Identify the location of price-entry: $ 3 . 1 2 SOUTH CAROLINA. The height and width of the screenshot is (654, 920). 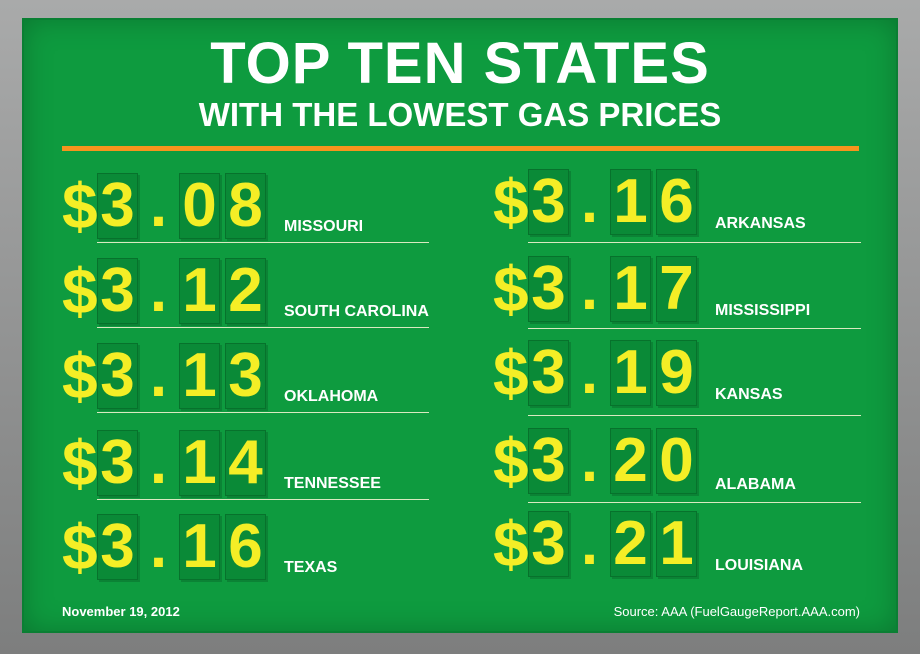
(246, 294).